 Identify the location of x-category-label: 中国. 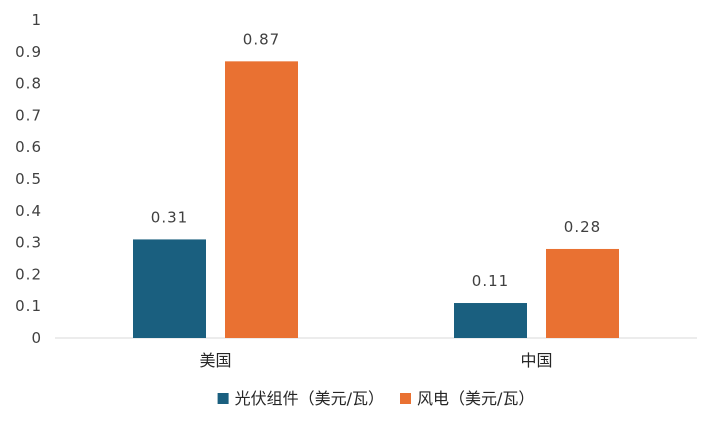
(536, 360).